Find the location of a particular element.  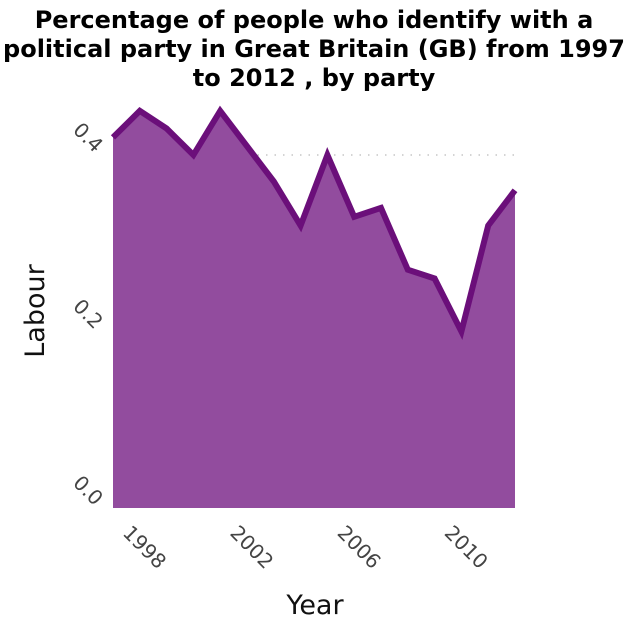

x-tick-label: 2010 is located at coordinates (466, 547).